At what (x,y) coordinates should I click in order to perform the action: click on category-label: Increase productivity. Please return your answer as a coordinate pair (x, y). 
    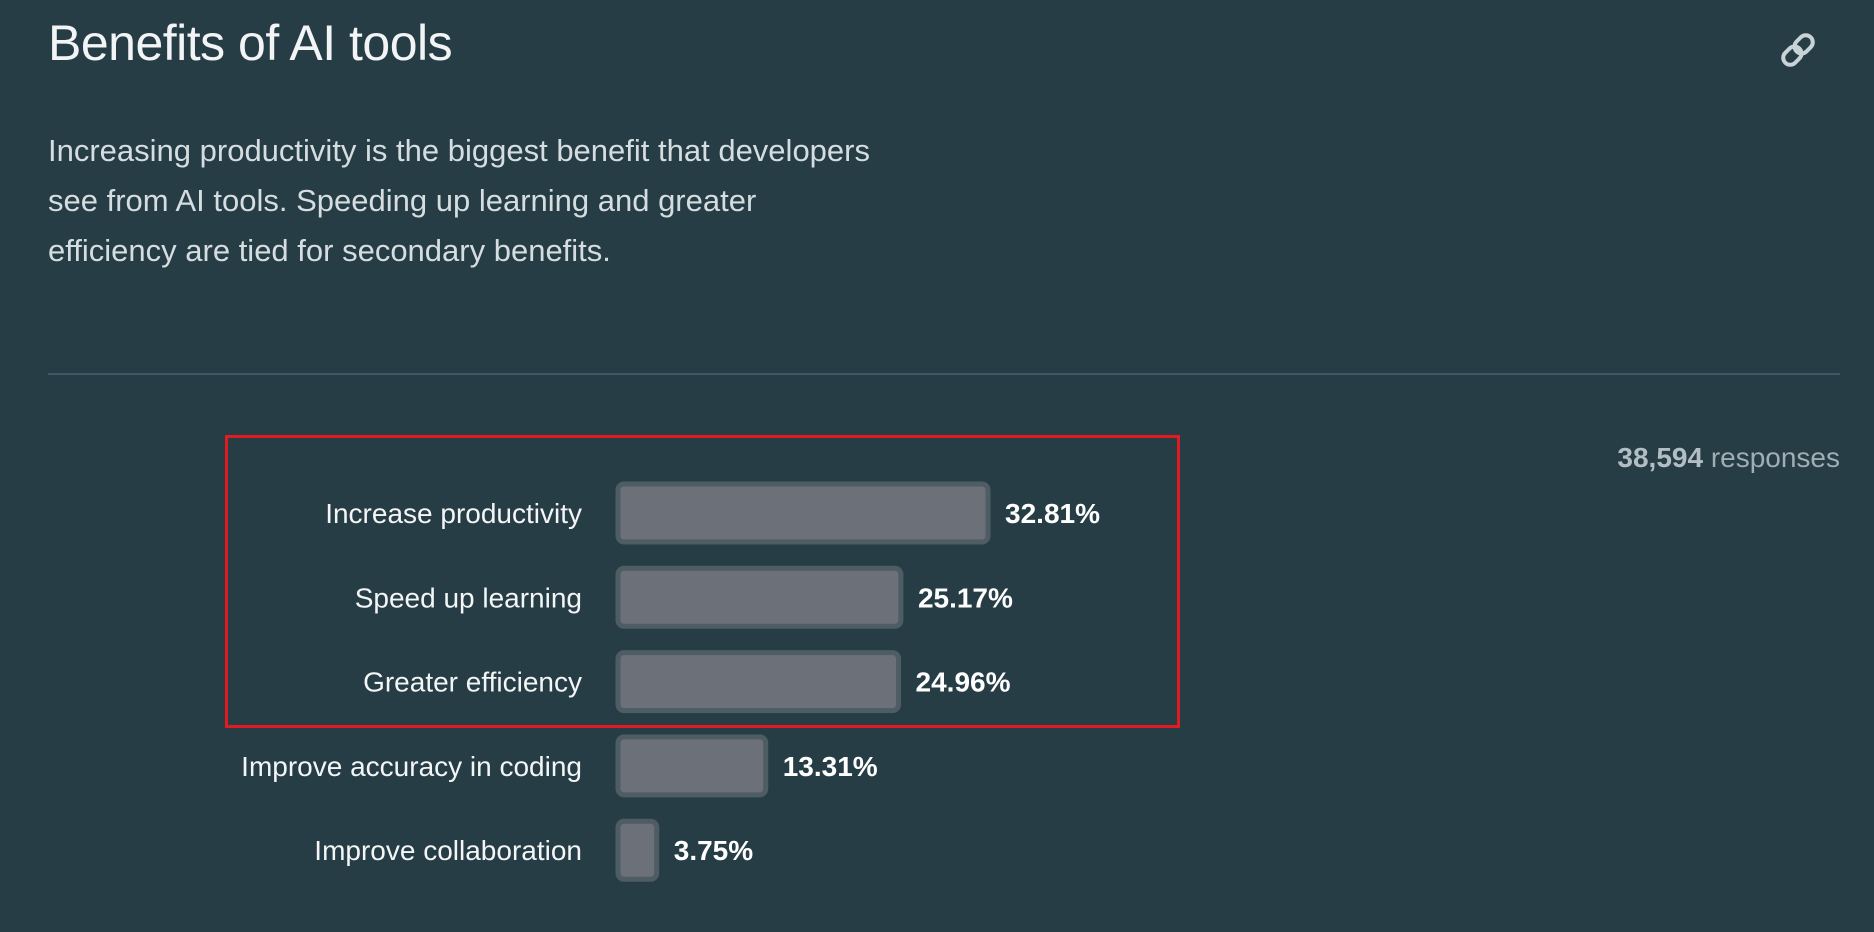
    Looking at the image, I should click on (453, 513).